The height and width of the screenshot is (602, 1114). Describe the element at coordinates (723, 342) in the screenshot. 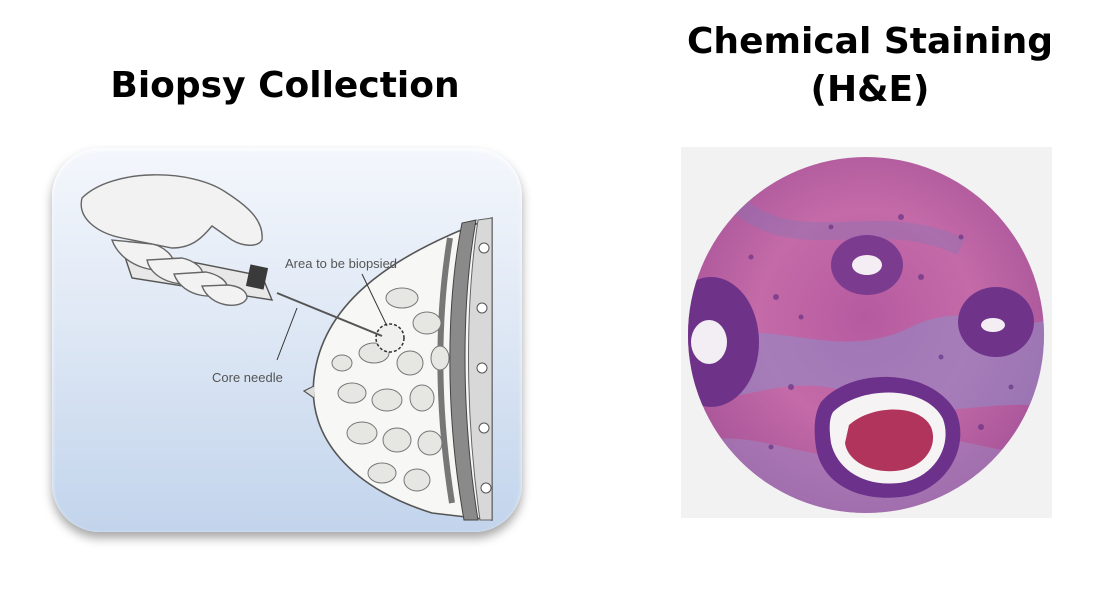

I see `gland-left` at that location.